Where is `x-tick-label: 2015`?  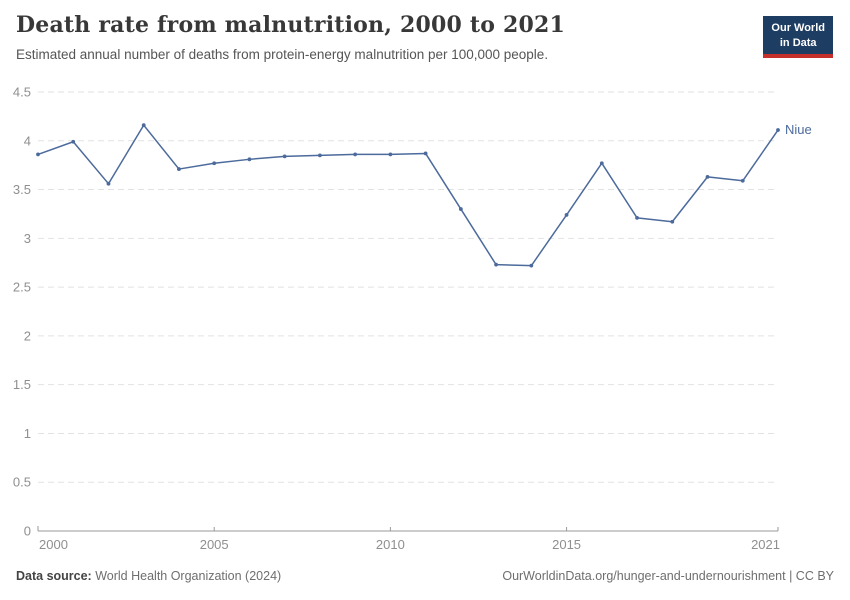 x-tick-label: 2015 is located at coordinates (566, 544).